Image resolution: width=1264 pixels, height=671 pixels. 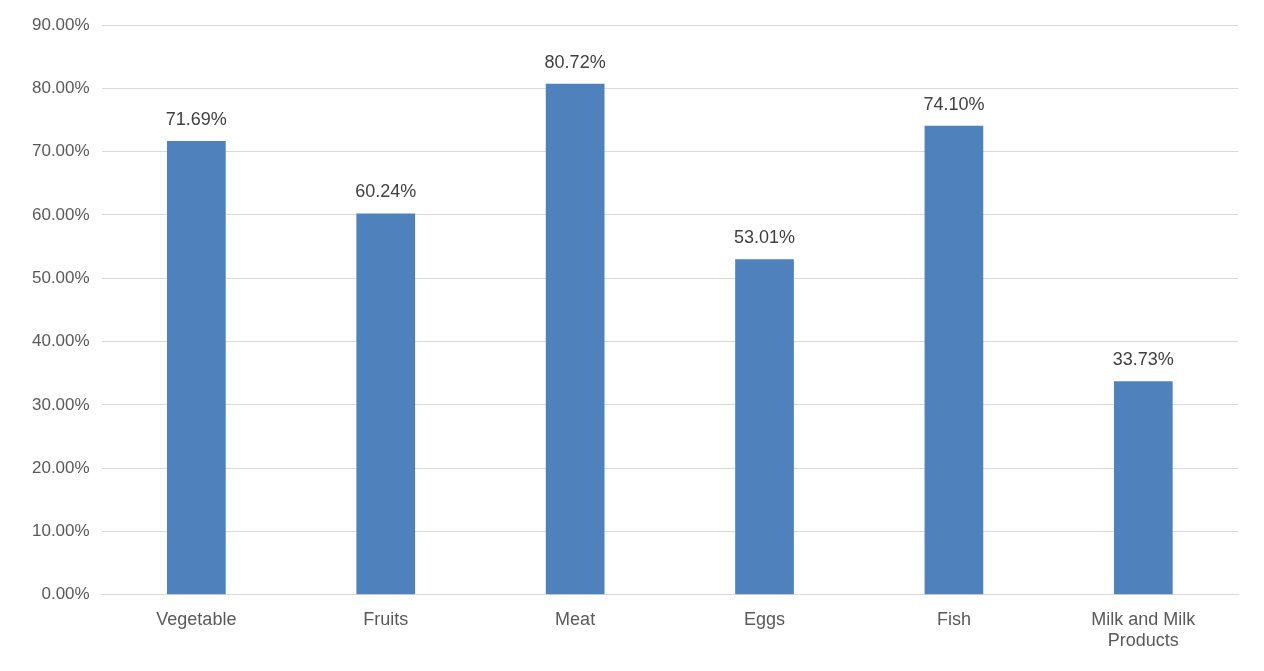 I want to click on data-label: 53.01%, so click(x=764, y=237).